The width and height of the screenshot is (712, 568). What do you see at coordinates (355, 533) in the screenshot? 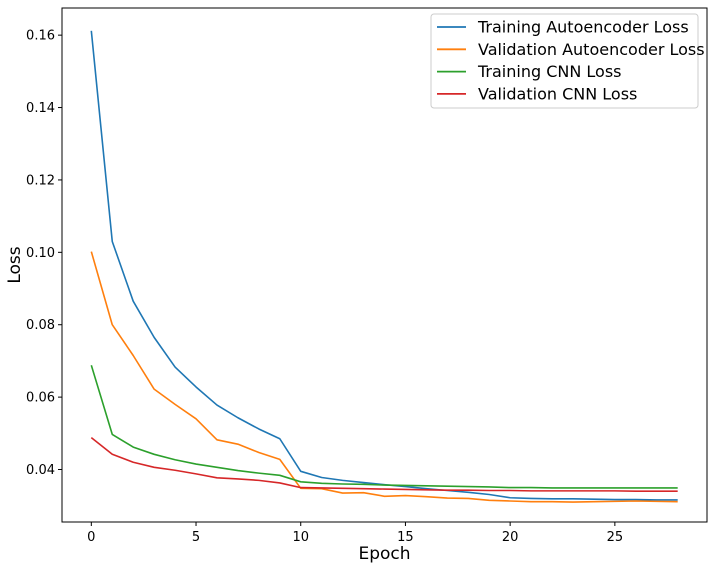
I see `x-axis-ticks: 0 5 10 15 20 25` at bounding box center [355, 533].